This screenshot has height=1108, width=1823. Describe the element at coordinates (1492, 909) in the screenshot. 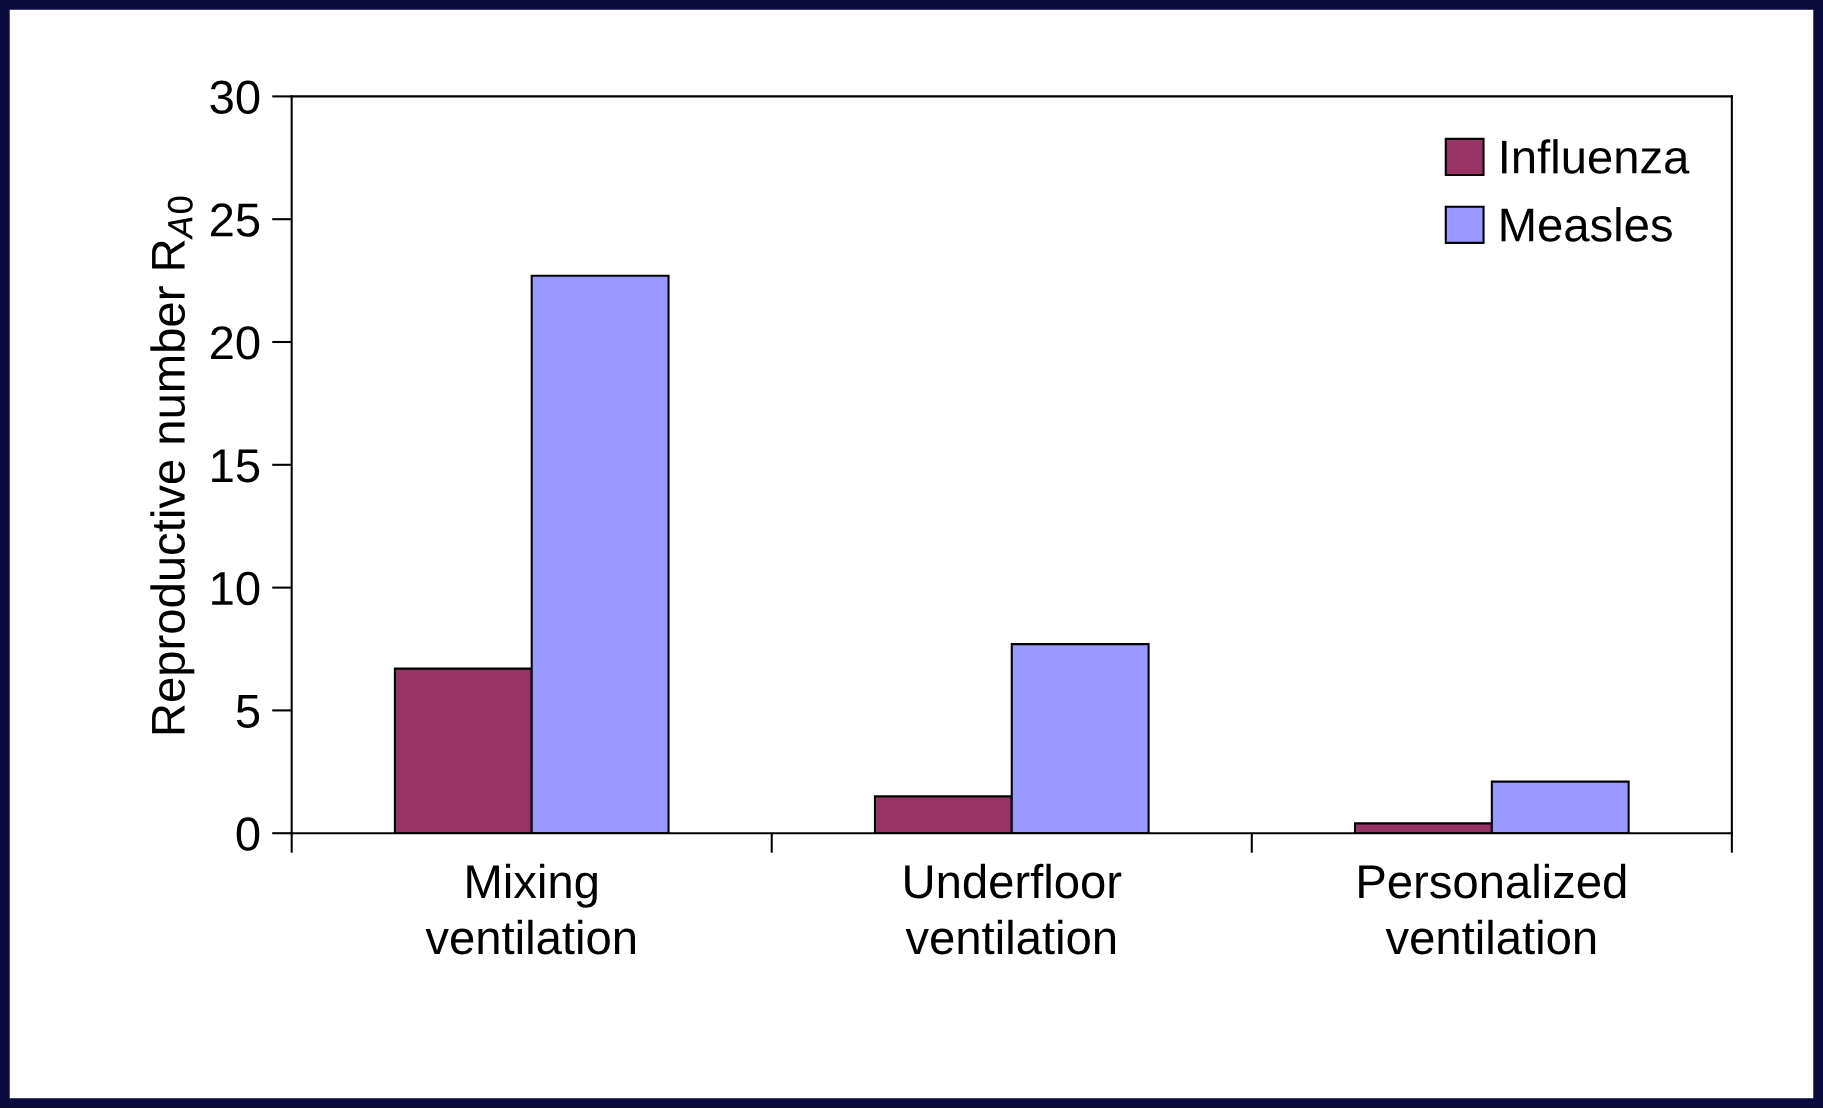

I see `x-tick-label: Personalized ventilation` at that location.